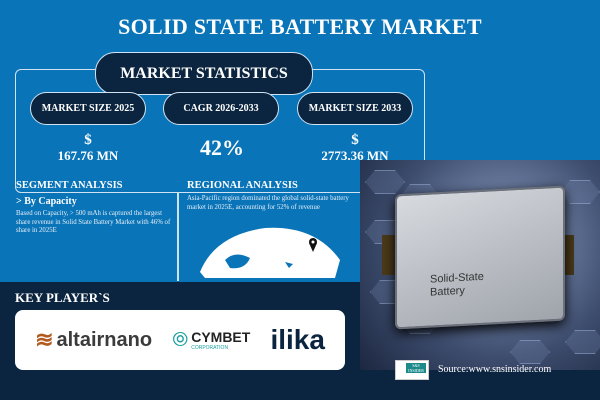  I want to click on sns-insider-logo: S&S INSIDER Strategy & Stats, so click(412, 370).